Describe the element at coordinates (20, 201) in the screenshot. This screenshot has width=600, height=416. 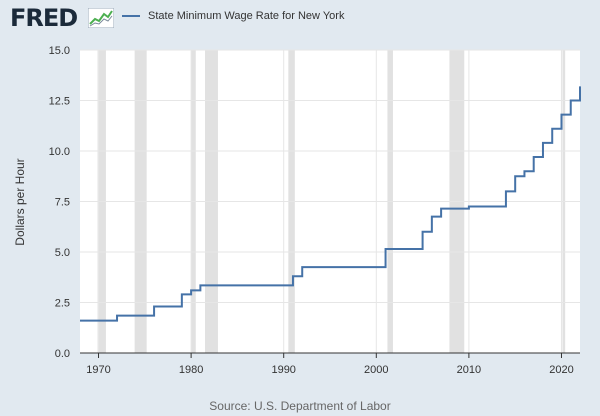
I see `y-axis-label: Dollars per Hour` at that location.